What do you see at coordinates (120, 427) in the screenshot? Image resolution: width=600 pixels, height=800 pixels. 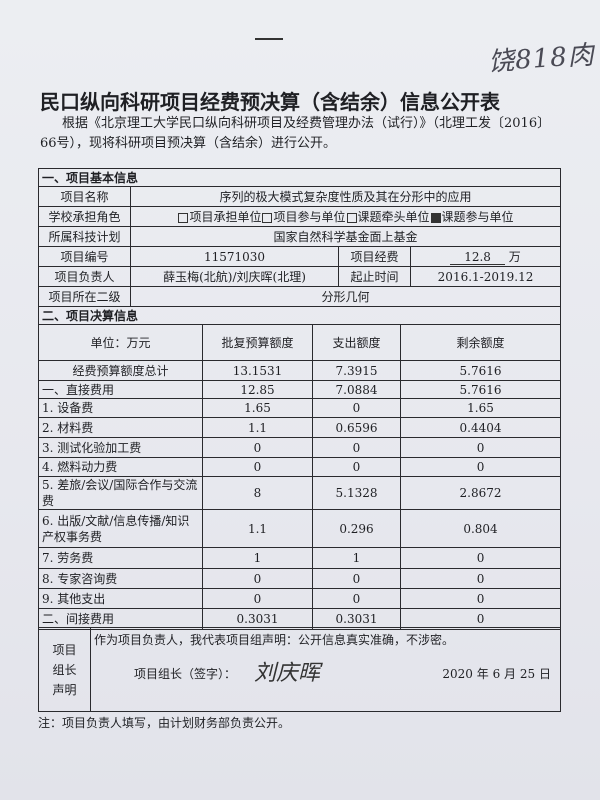 I see `cell-item: 2. 材料费` at bounding box center [120, 427].